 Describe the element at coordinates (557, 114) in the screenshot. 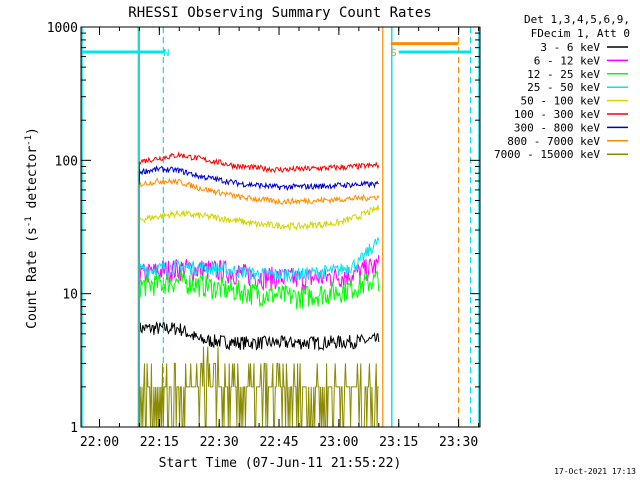

I see `legend-label-100-300-kev: 100 - 300 keV` at that location.